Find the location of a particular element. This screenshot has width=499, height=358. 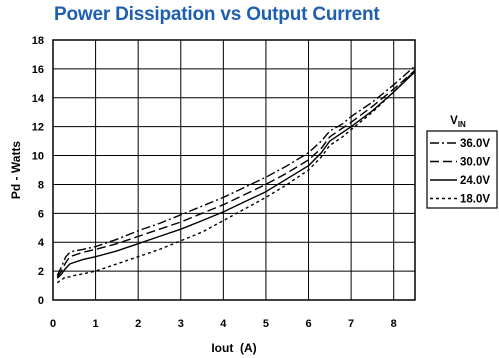

legend-title: VIN is located at coordinates (458, 122).